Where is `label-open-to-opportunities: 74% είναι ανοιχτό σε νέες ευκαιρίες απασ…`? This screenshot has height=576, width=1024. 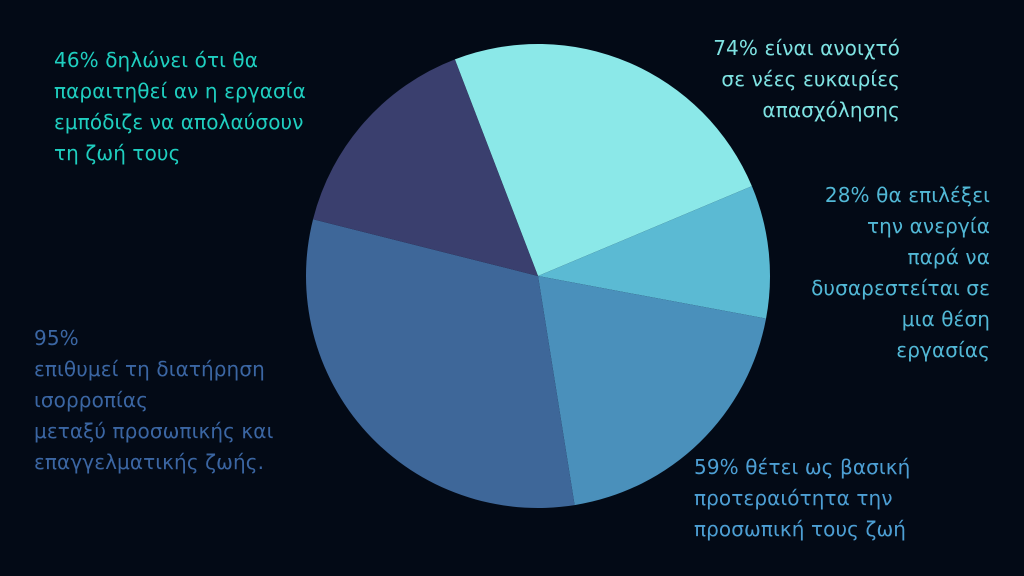 label-open-to-opportunities: 74% είναι ανοιχτό σε νέες ευκαιρίες απασ… is located at coordinates (806, 79).